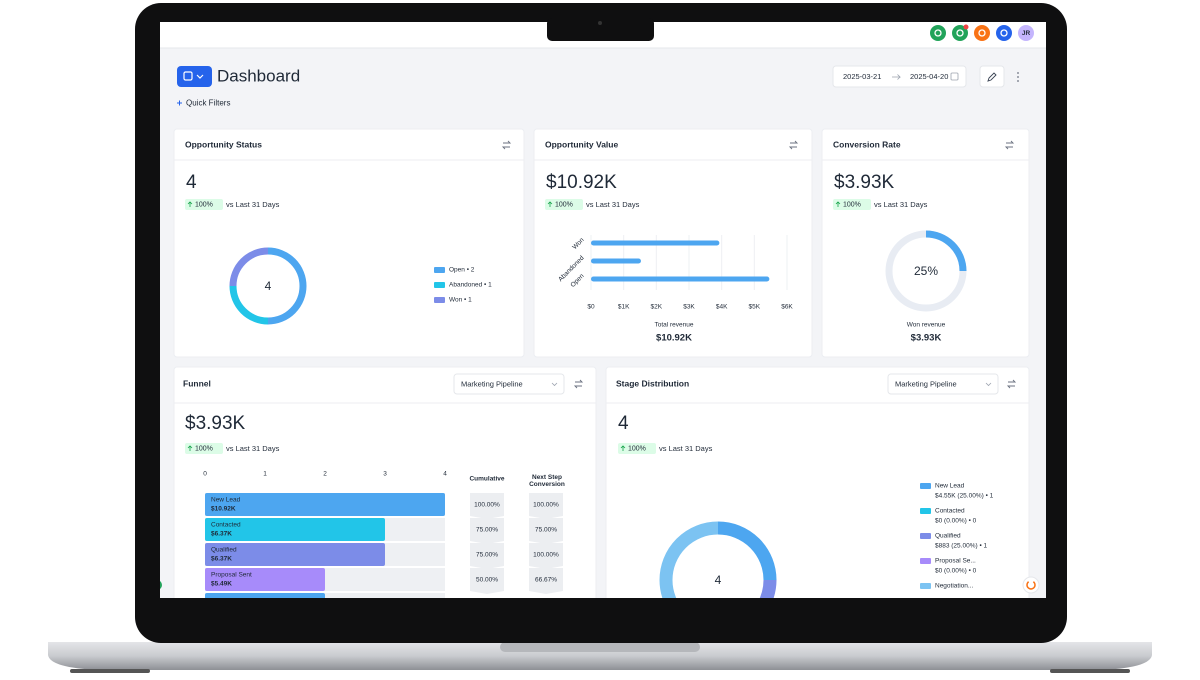  What do you see at coordinates (862, 76) in the screenshot?
I see `date-from: 2025-03-21` at bounding box center [862, 76].